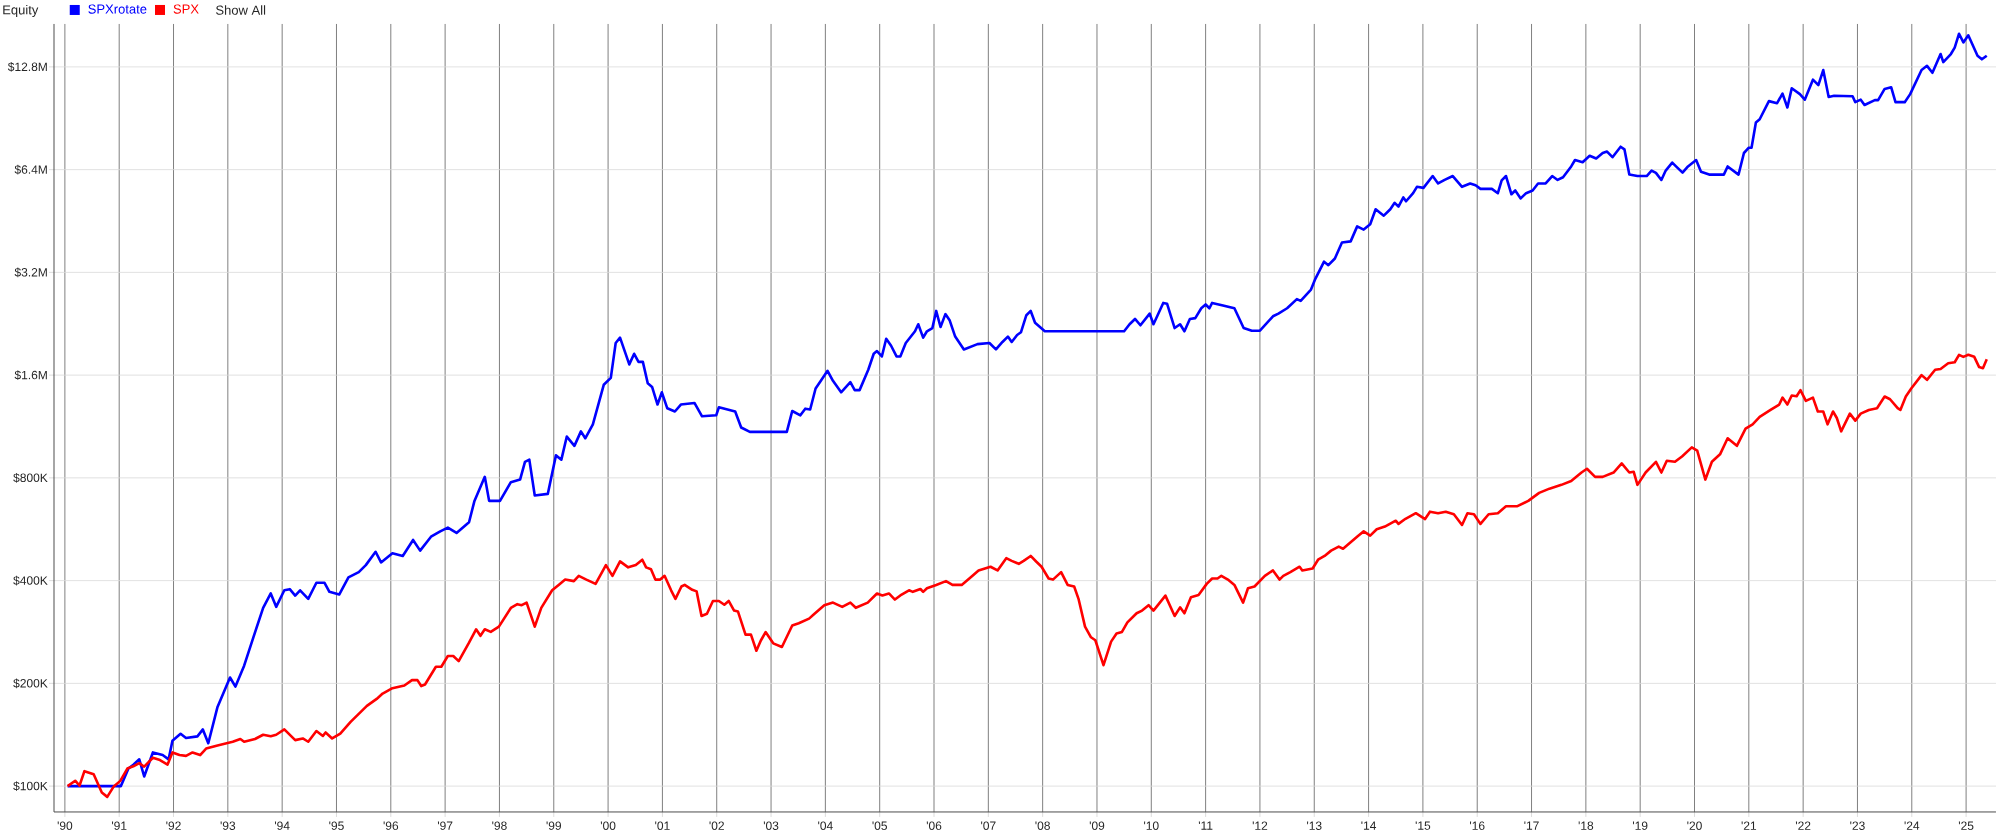 This screenshot has height=840, width=2000. I want to click on x-tick-label: '15, so click(1423, 825).